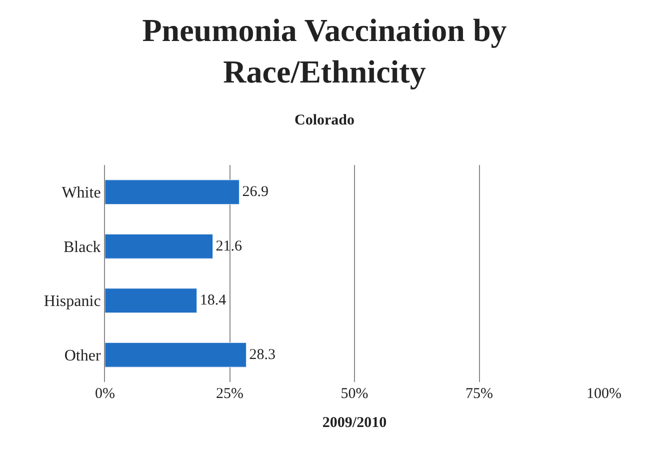 Image resolution: width=649 pixels, height=457 pixels. I want to click on data-label: 21.6, so click(229, 246).